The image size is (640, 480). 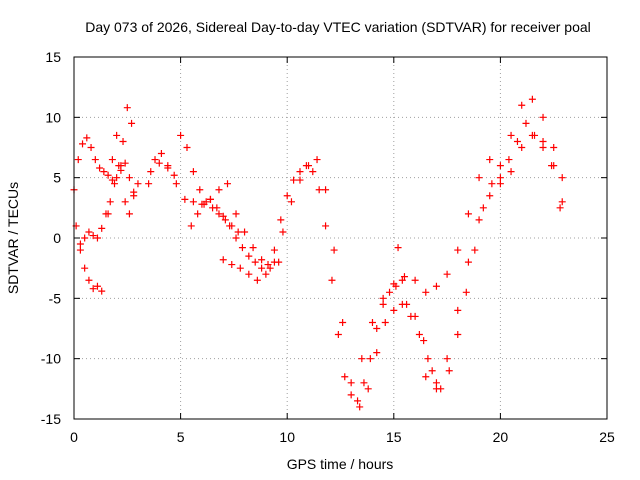 I want to click on x-tick-label: 25, so click(x=607, y=437).